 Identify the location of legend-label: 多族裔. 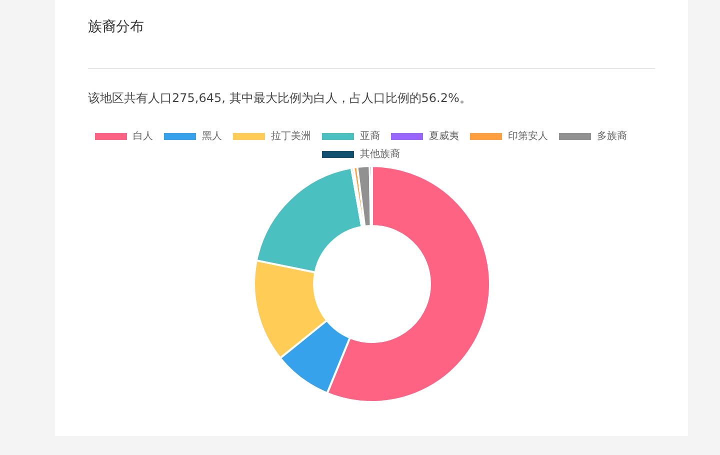
(612, 136).